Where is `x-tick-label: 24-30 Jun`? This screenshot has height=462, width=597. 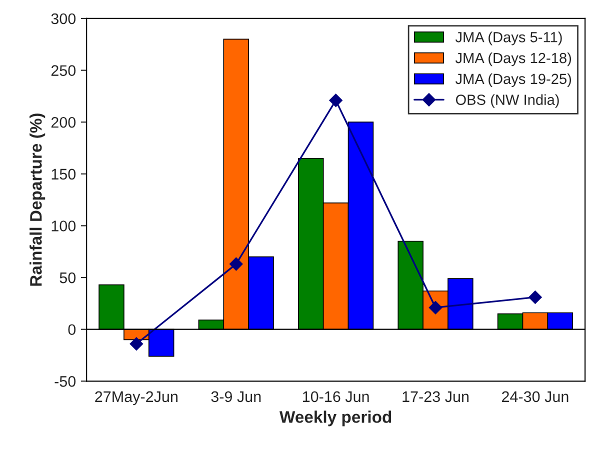 x-tick-label: 24-30 Jun is located at coordinates (535, 396).